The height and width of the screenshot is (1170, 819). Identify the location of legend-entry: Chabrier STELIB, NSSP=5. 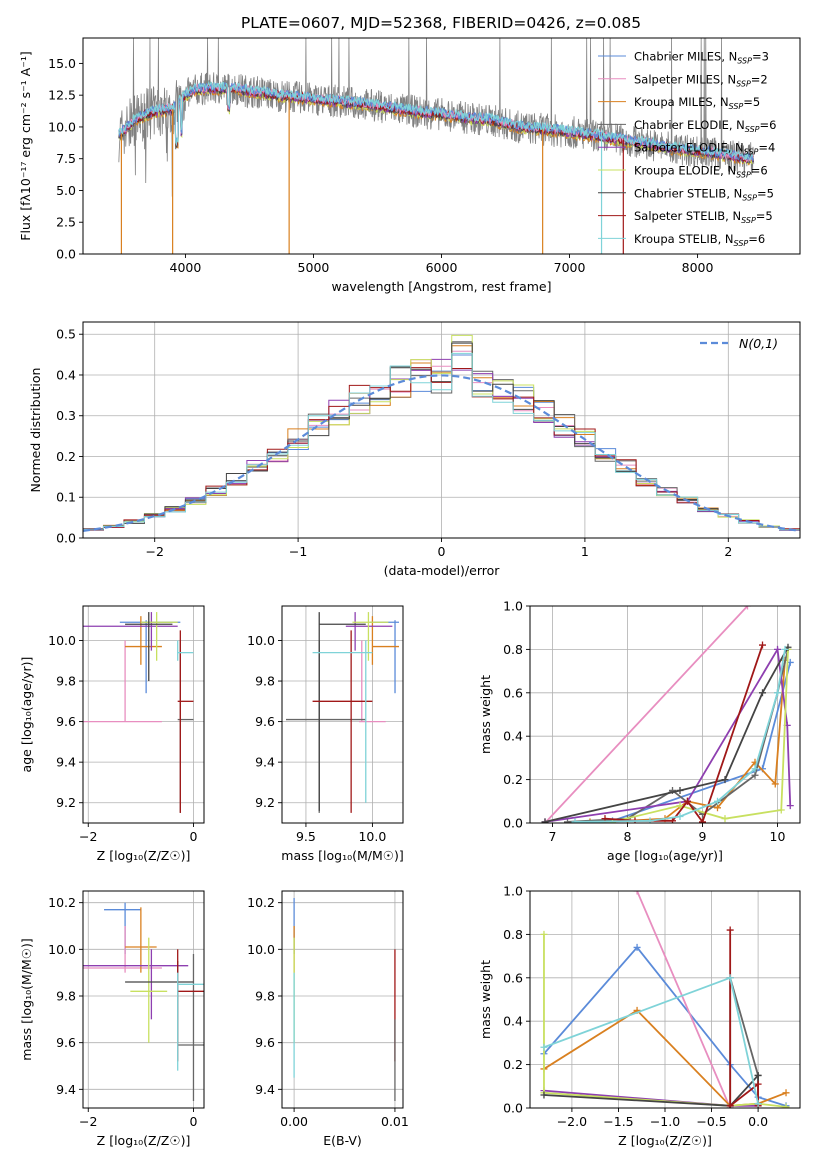
(704, 194).